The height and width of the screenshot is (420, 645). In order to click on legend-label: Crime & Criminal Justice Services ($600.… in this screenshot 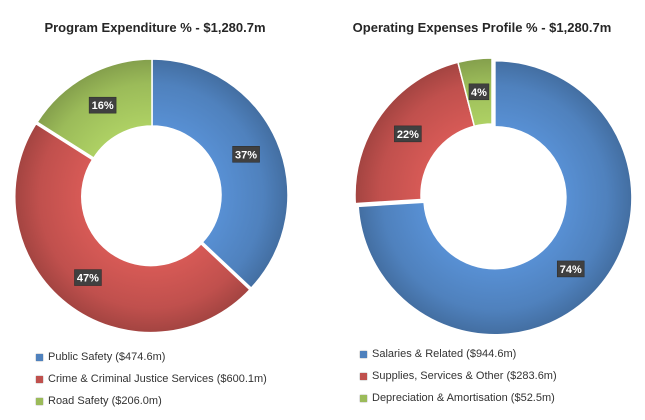, I will do `click(157, 379)`.